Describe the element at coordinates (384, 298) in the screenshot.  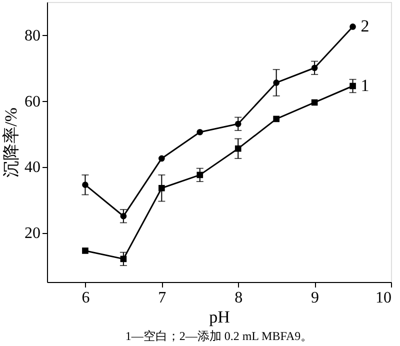
I see `x-tick-label: 10` at that location.